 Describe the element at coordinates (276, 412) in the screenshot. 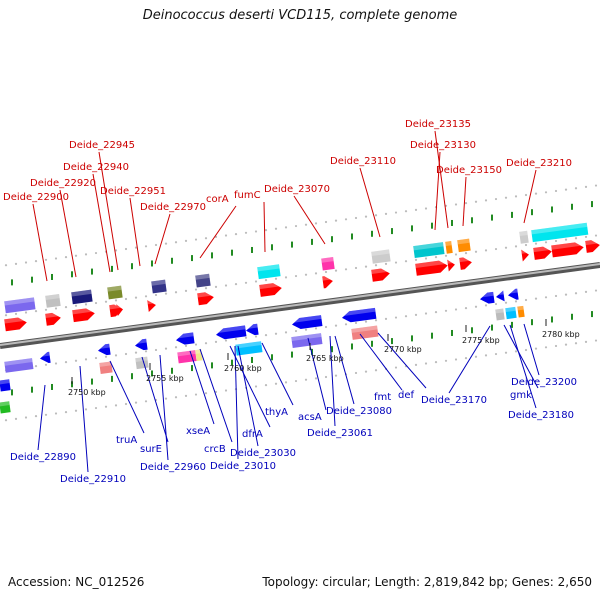

I see `gene-label: thyA` at that location.